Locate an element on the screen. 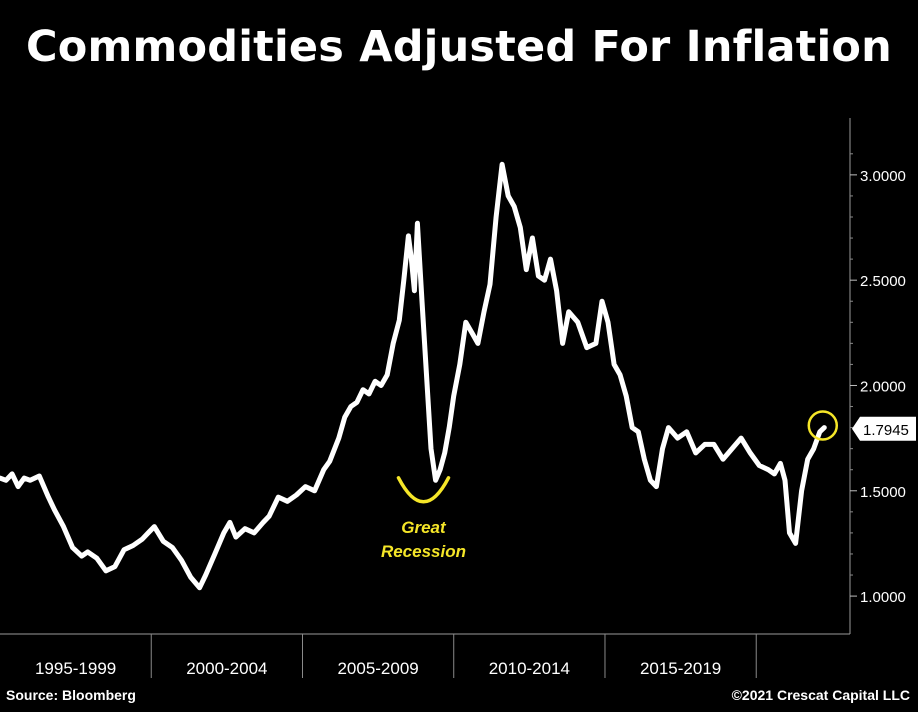  x-period-label: 1995-1999 is located at coordinates (75, 668).